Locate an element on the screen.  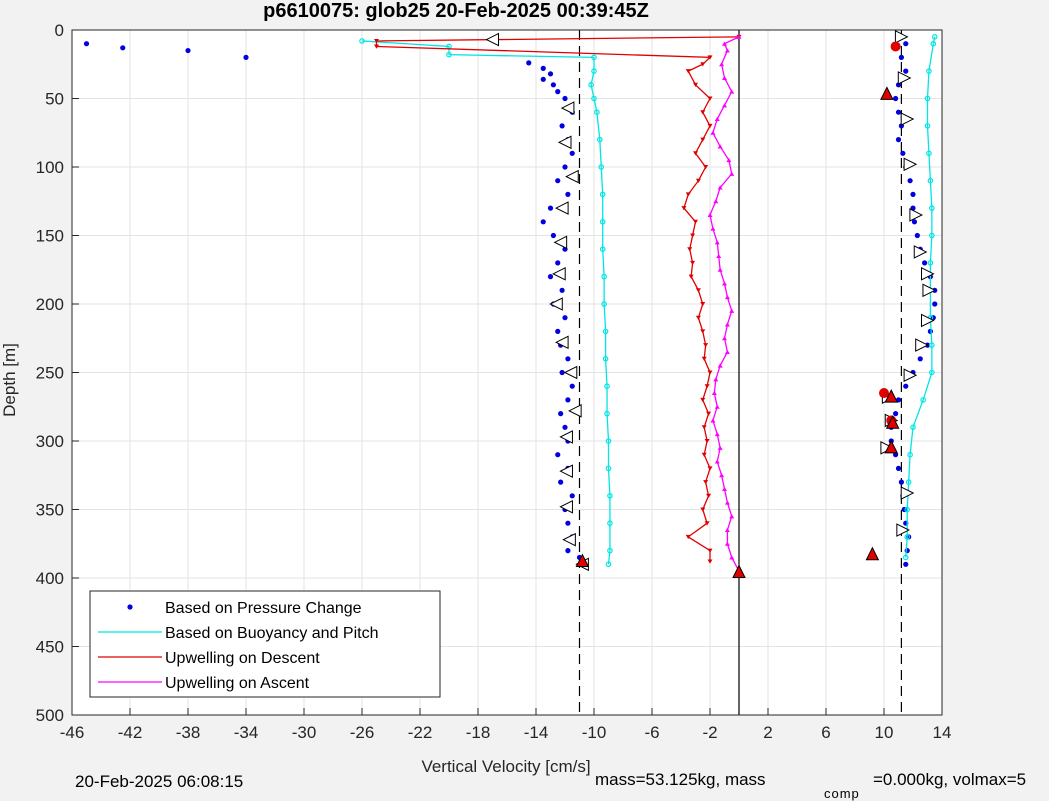
y-axis-ticks: 0 50 100 150 200 250 300 350 400 450 500 is located at coordinates (57, 373).